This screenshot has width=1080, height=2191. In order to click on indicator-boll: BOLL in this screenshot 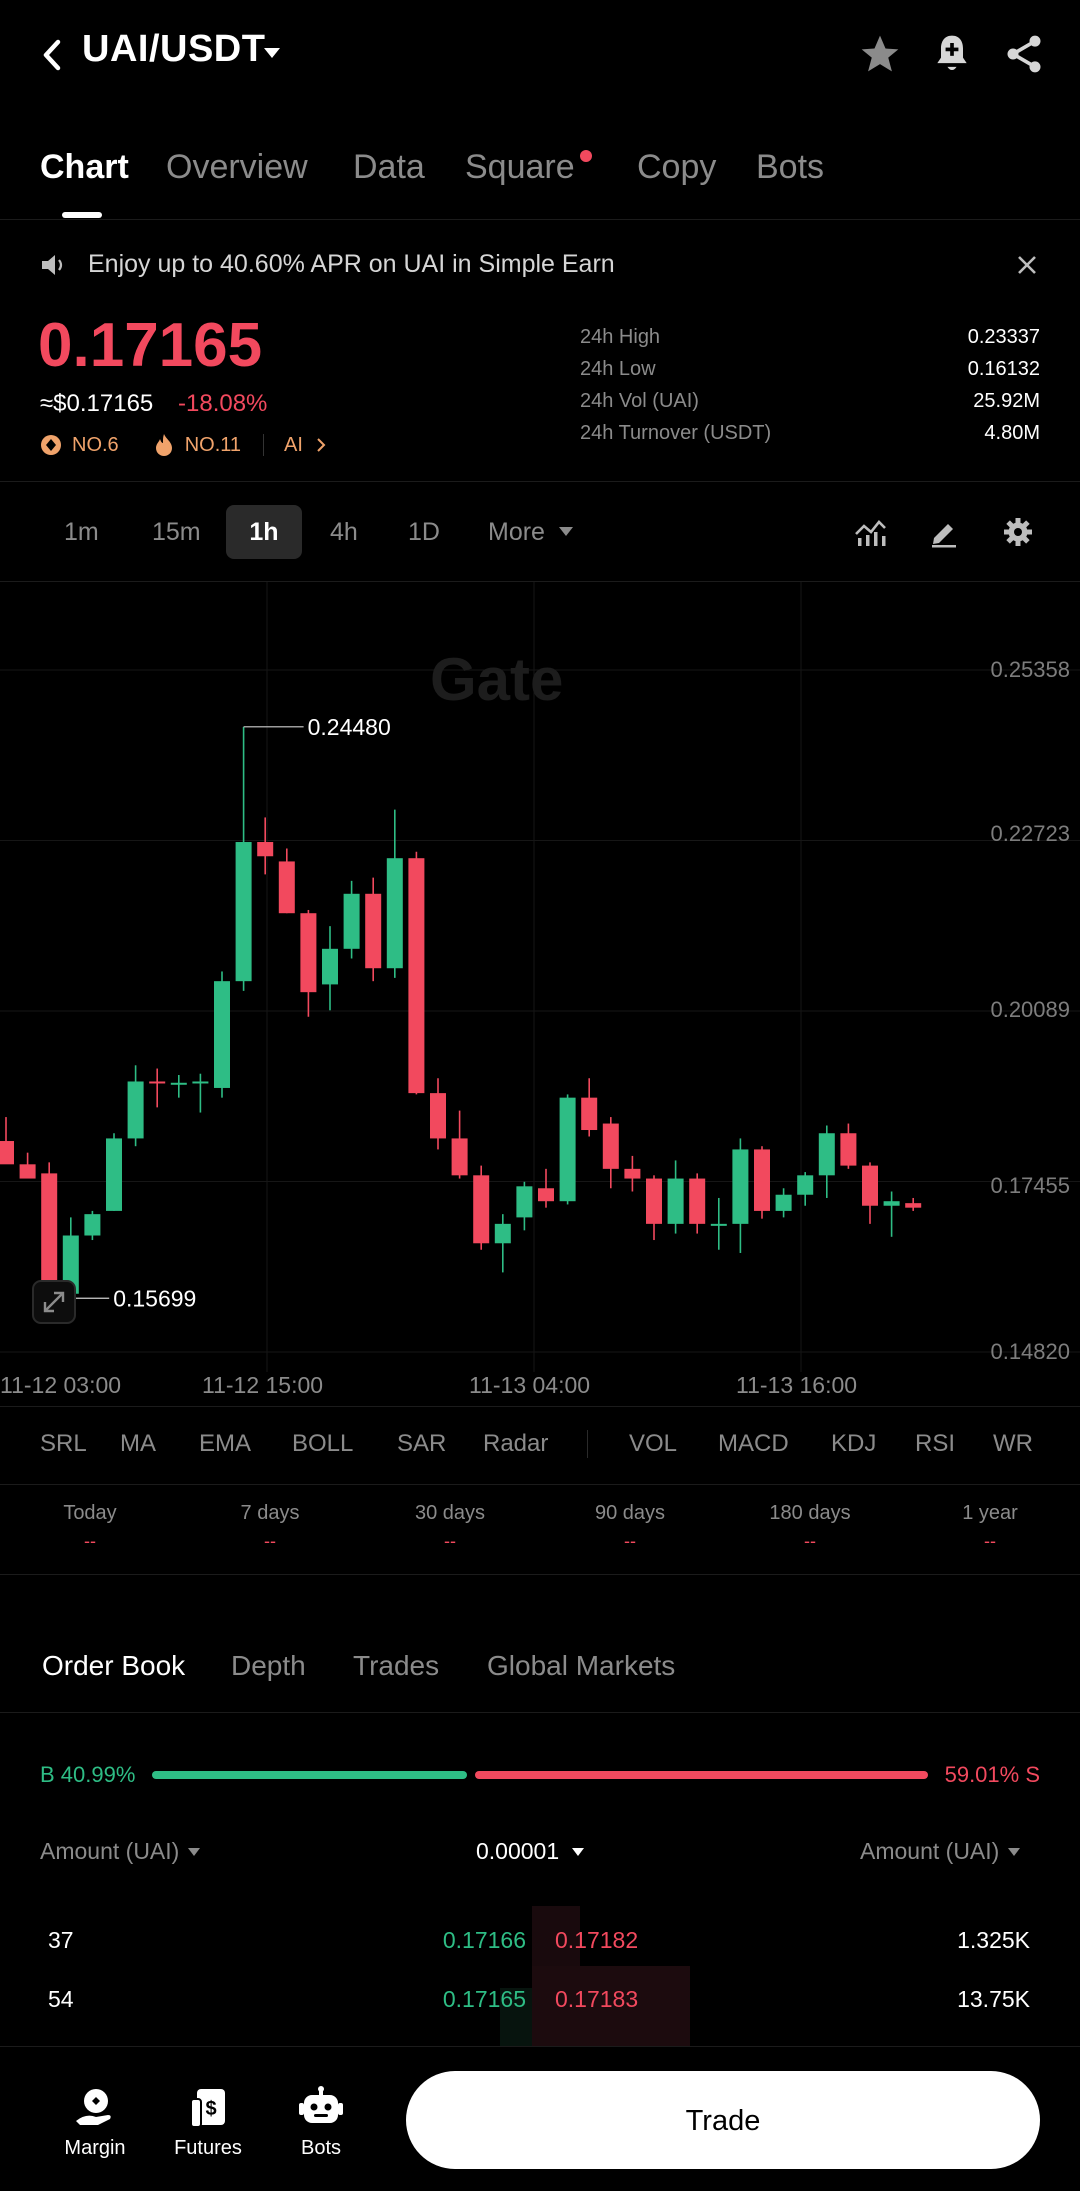, I will do `click(323, 1443)`.